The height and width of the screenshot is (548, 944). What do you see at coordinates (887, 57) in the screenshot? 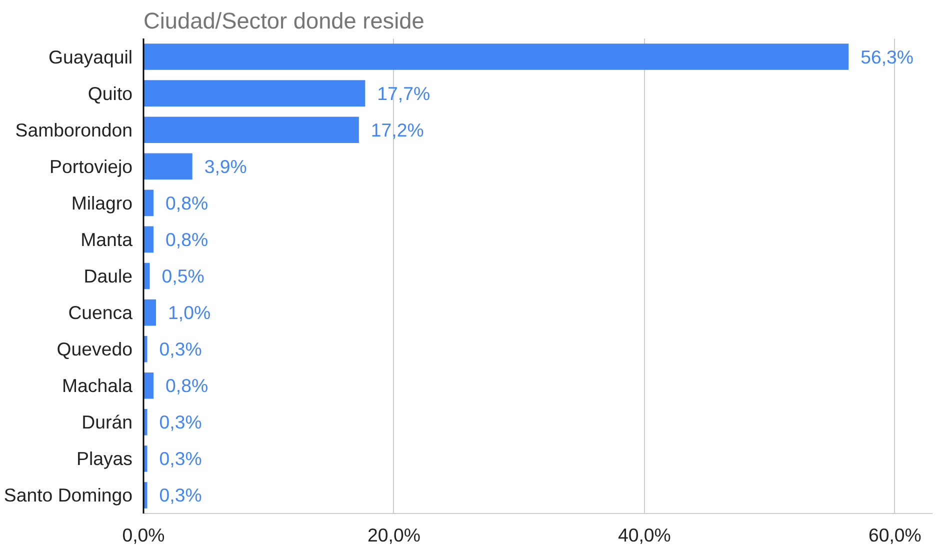
I see `data-label: 56,3%` at bounding box center [887, 57].